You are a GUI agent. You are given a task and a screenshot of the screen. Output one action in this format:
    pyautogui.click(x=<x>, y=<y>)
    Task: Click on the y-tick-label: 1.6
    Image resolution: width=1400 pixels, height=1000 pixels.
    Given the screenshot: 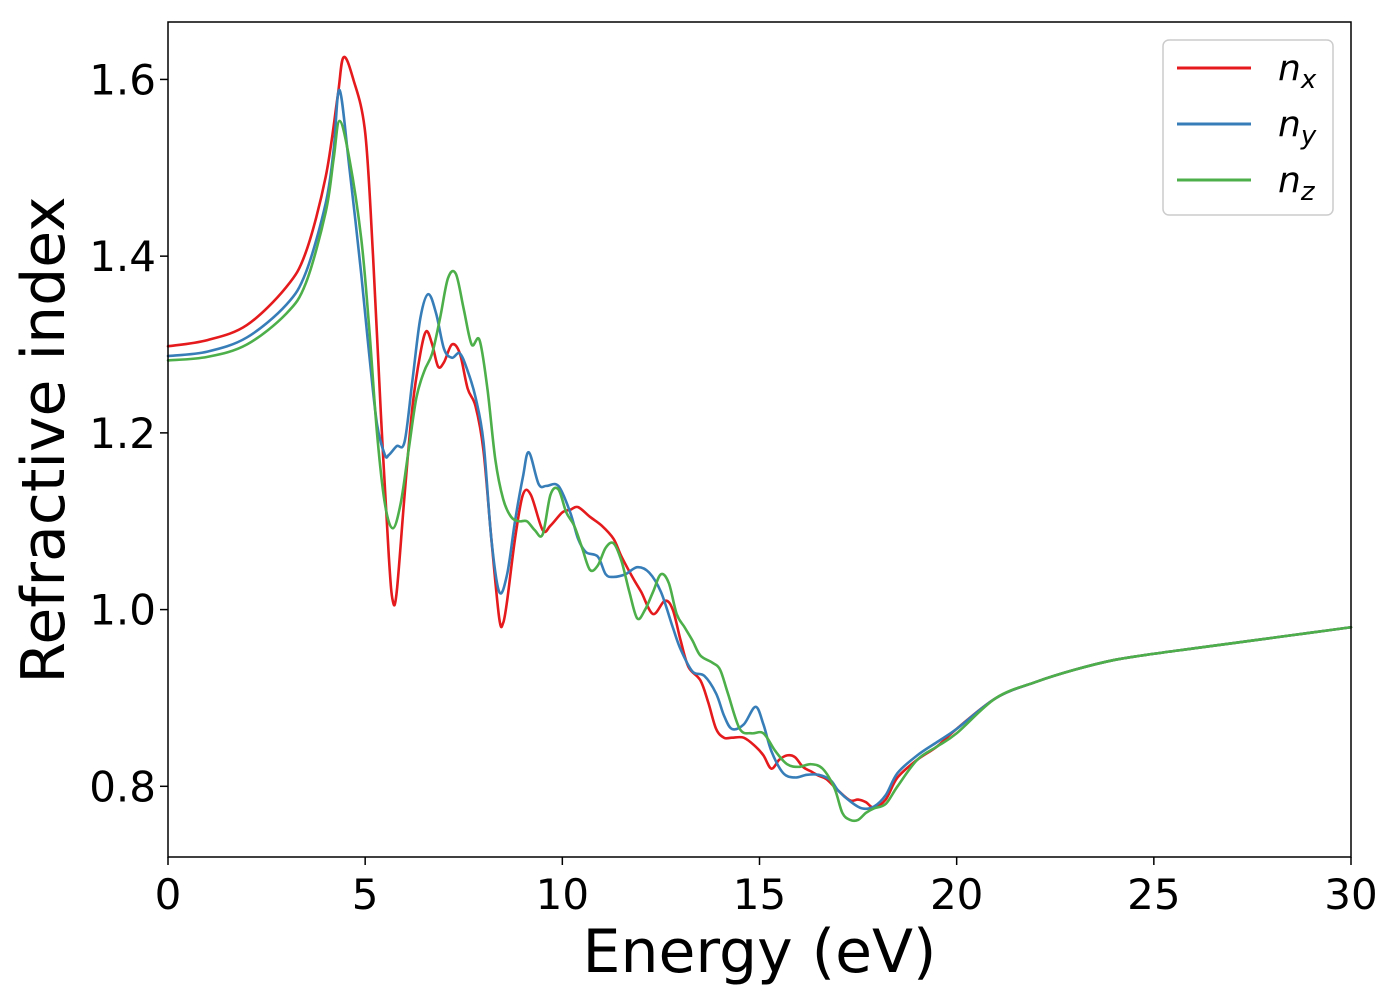 What is the action you would take?
    pyautogui.click(x=122, y=79)
    